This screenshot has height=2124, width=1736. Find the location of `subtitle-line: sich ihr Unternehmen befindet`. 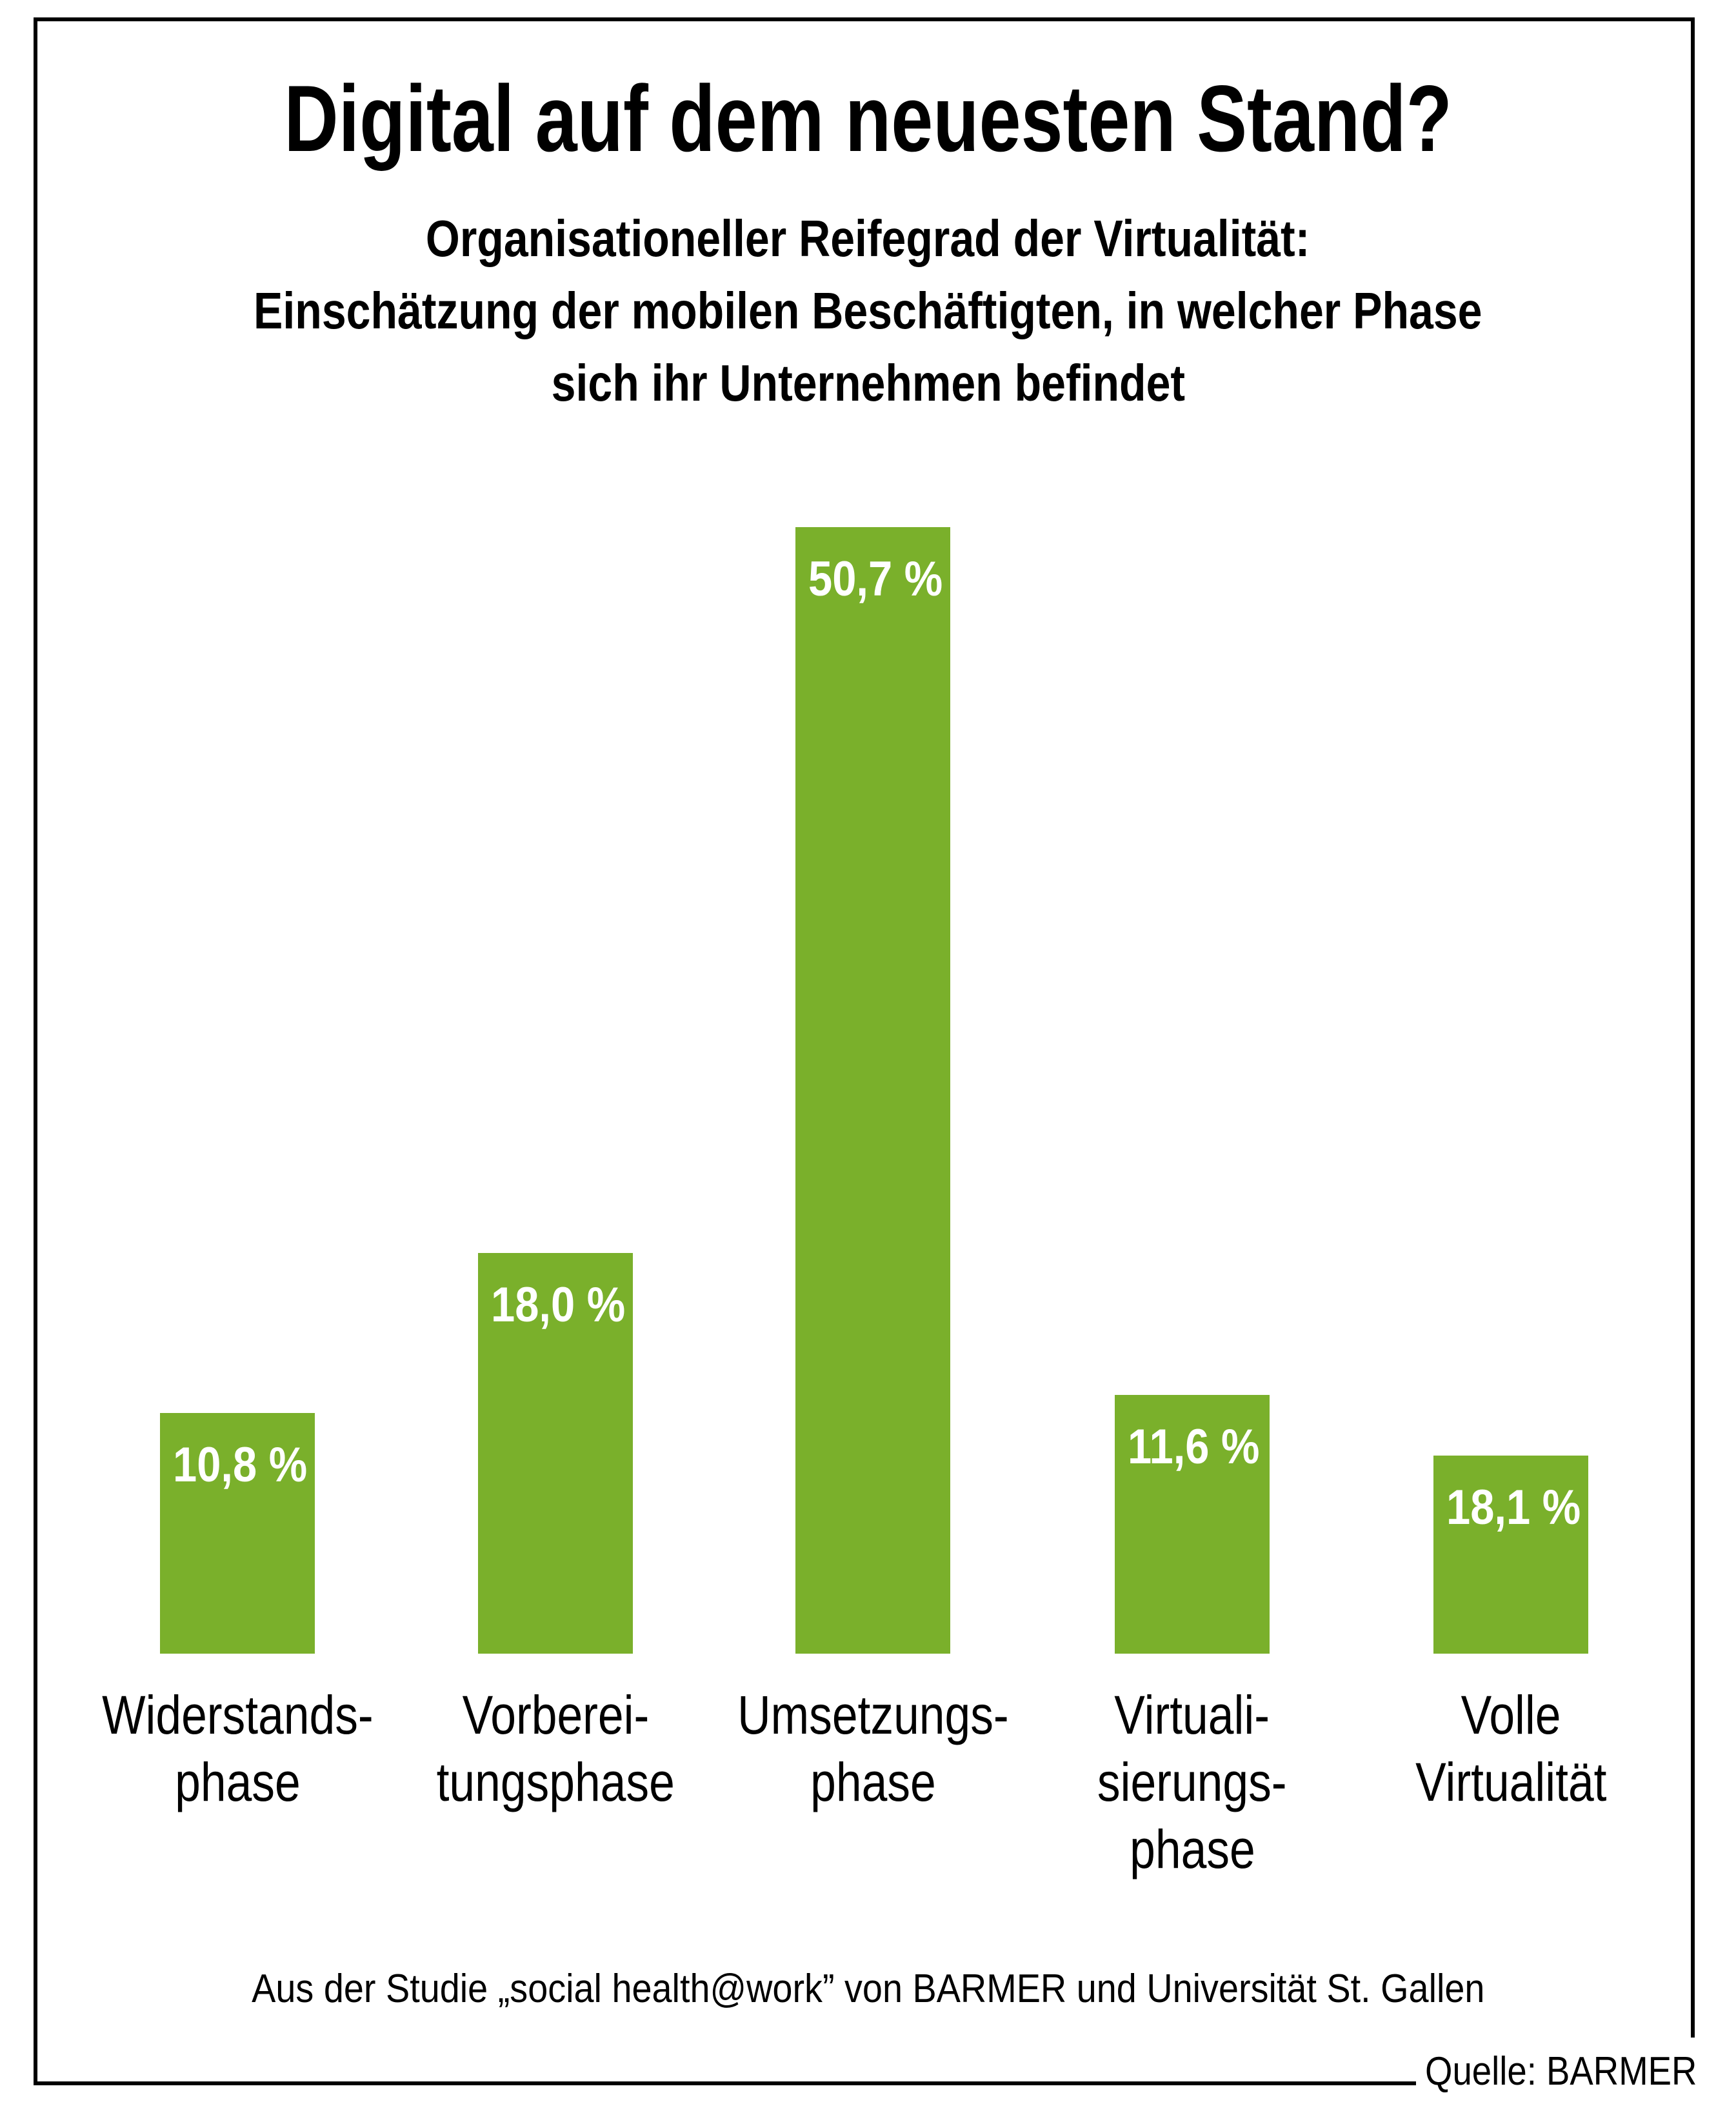

subtitle-line: sich ihr Unternehmen befindet is located at coordinates (868, 383).